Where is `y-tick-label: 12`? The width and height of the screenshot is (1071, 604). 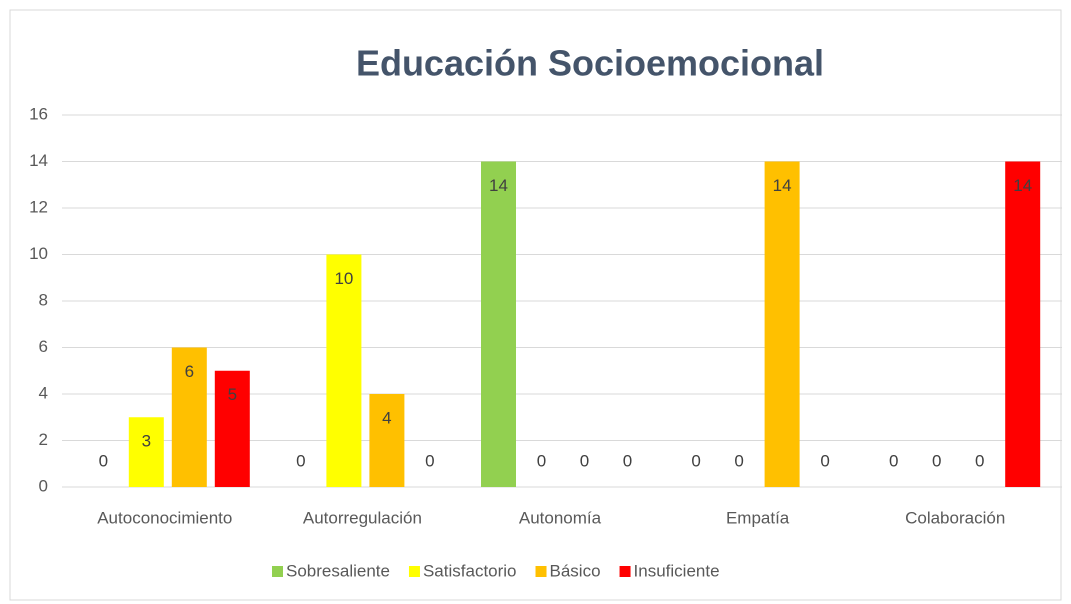
y-tick-label: 12 is located at coordinates (38, 206).